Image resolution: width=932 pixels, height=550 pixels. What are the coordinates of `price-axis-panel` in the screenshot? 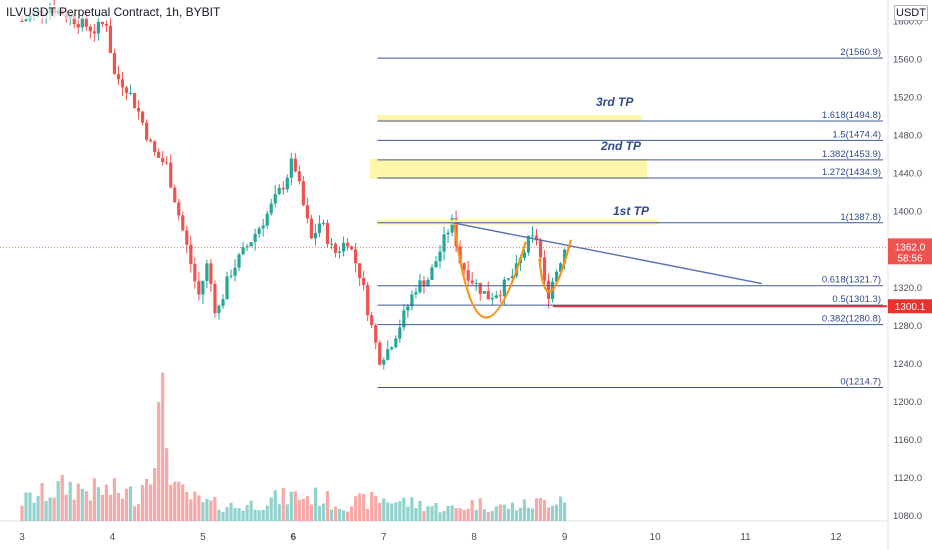 It's located at (910, 275).